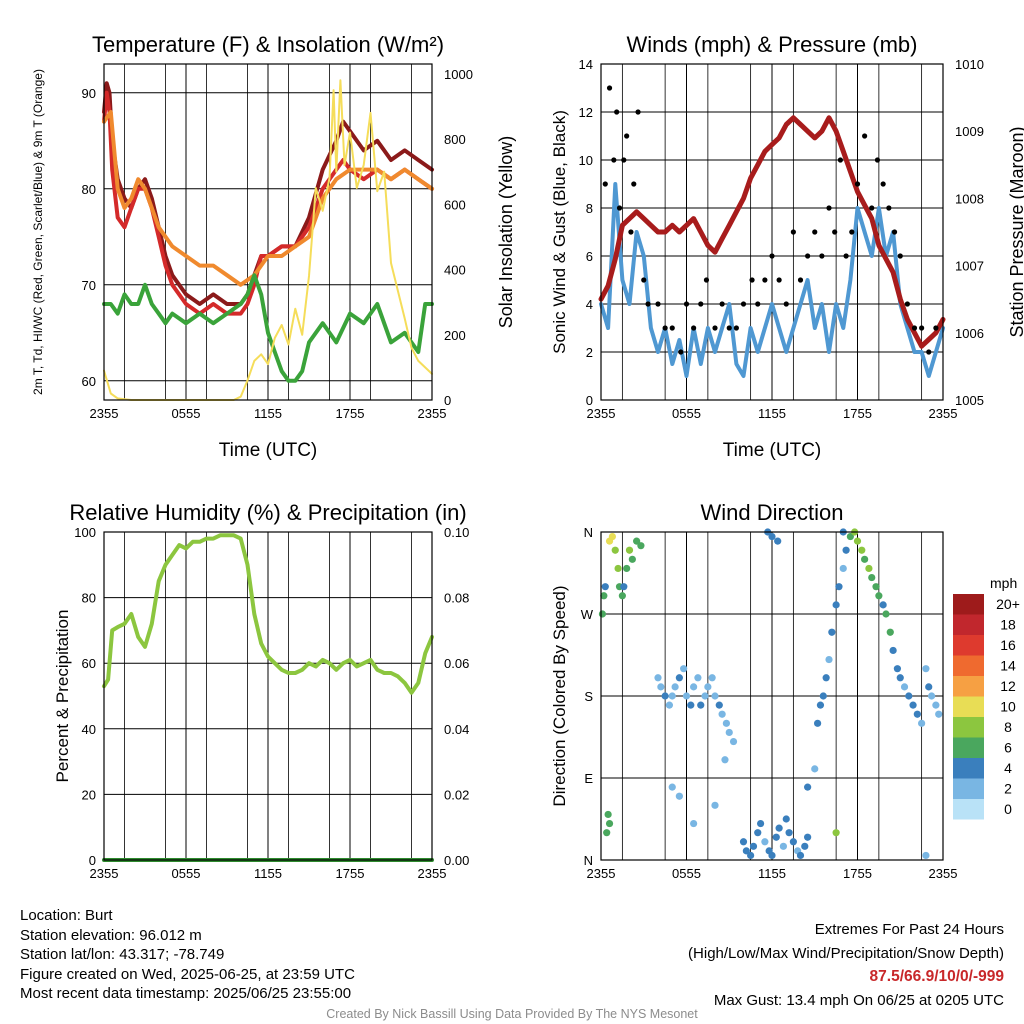  What do you see at coordinates (858, 1000) in the screenshot?
I see `max-gust: Max Gust: 13.4 mph On 06/25 at 0205 UTC` at bounding box center [858, 1000].